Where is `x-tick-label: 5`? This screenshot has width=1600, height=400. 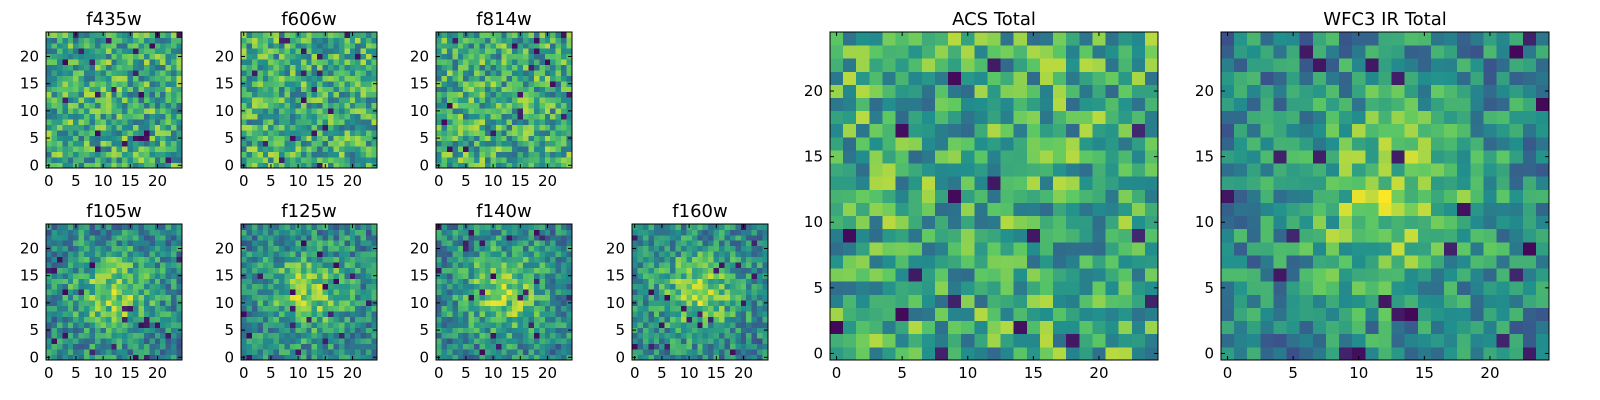
x-tick-label: 5 is located at coordinates (271, 181).